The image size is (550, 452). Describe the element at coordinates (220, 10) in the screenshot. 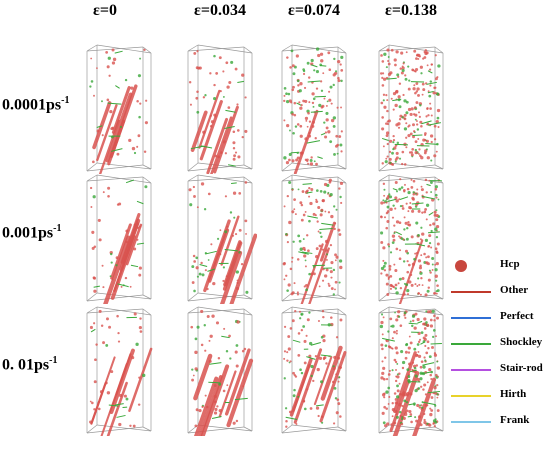

I see `column-header: ε=0.034` at that location.